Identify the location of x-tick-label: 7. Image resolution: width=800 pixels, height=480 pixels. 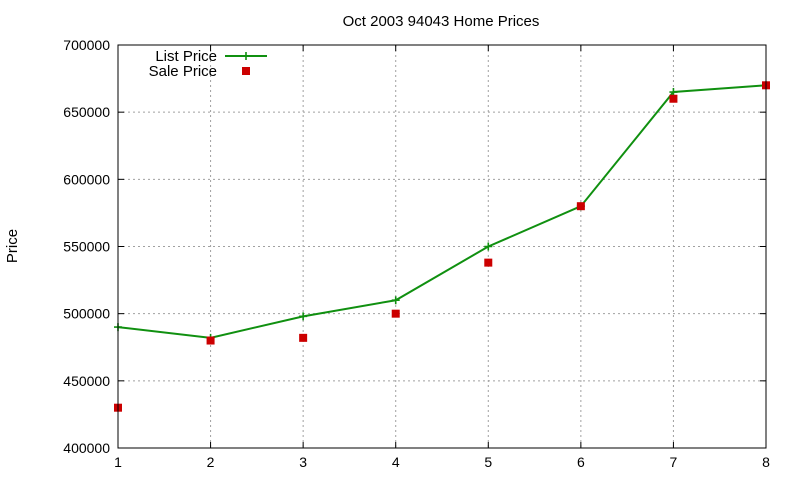
(674, 462).